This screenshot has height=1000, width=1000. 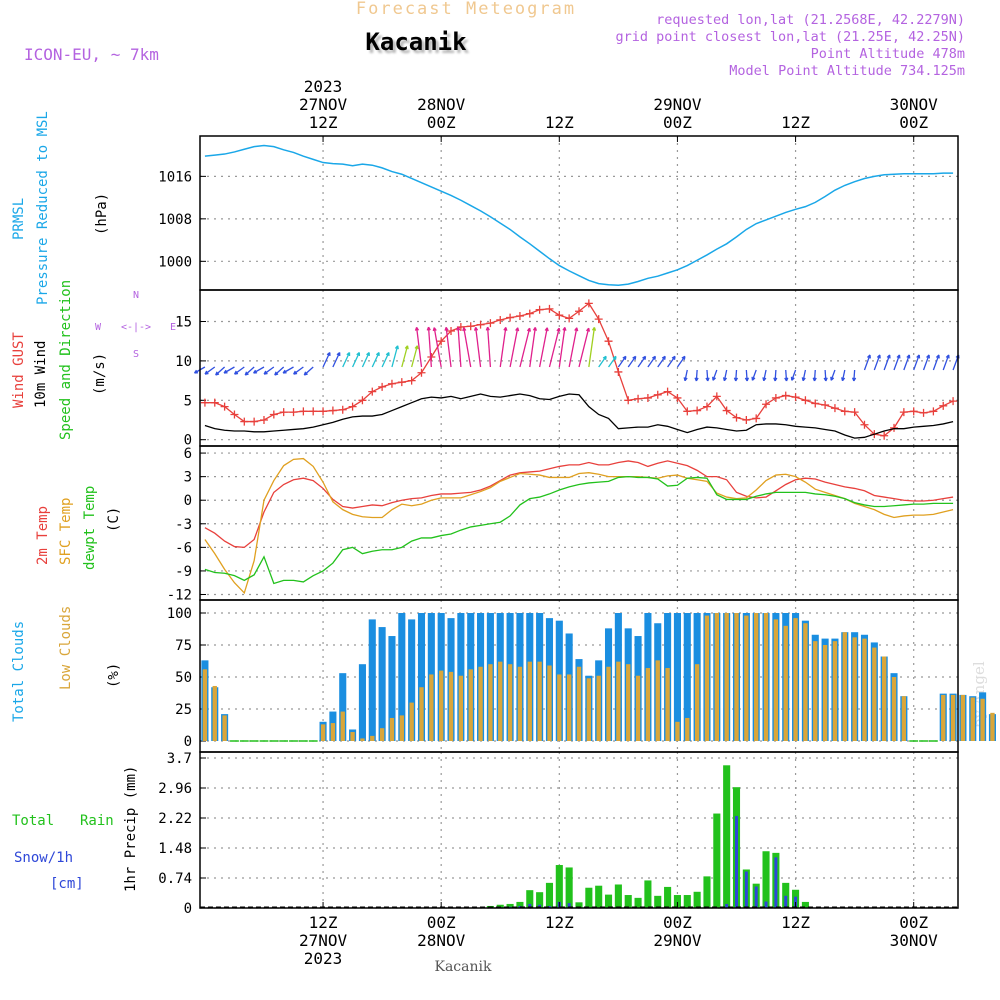 What do you see at coordinates (441, 122) in the screenshot?
I see `top-hour-label: 00Z` at bounding box center [441, 122].